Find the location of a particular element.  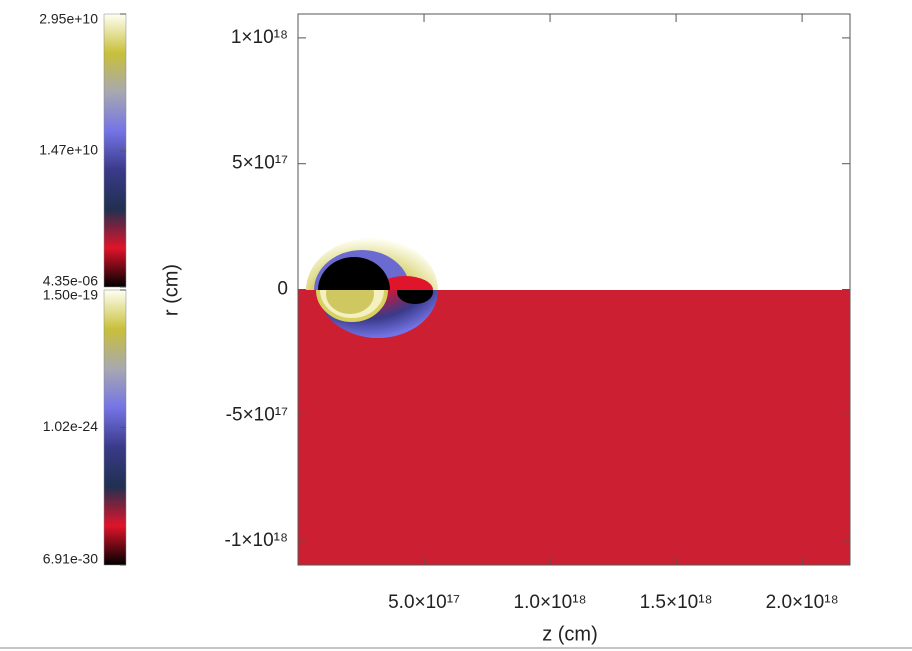

x-axis-label: z (cm) is located at coordinates (570, 634).